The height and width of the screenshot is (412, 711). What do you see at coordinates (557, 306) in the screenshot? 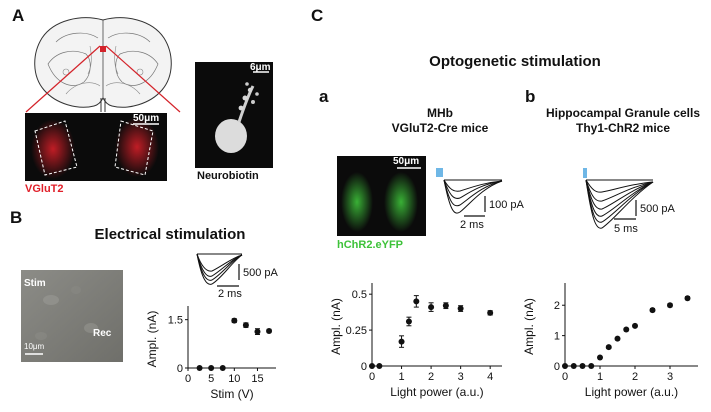
I see `y-tick-label: 2` at bounding box center [557, 306].